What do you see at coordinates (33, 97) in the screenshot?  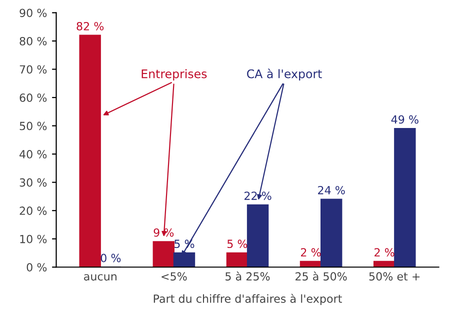 I see `y-tick-label: 60 %` at bounding box center [33, 97].